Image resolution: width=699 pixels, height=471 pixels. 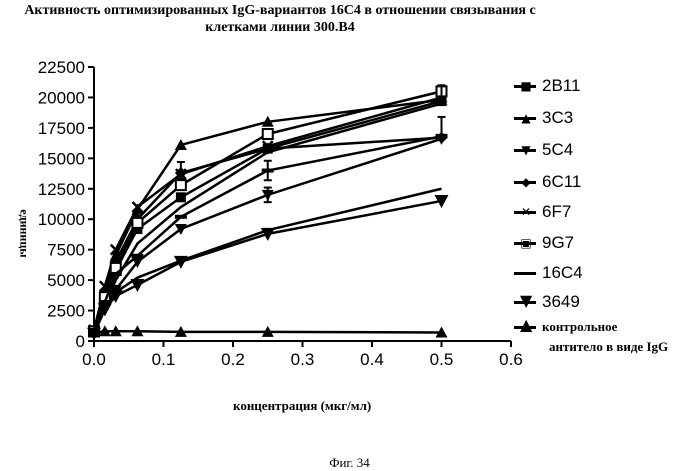 What do you see at coordinates (442, 359) in the screenshot?
I see `x-tick-label: 0.5` at bounding box center [442, 359].